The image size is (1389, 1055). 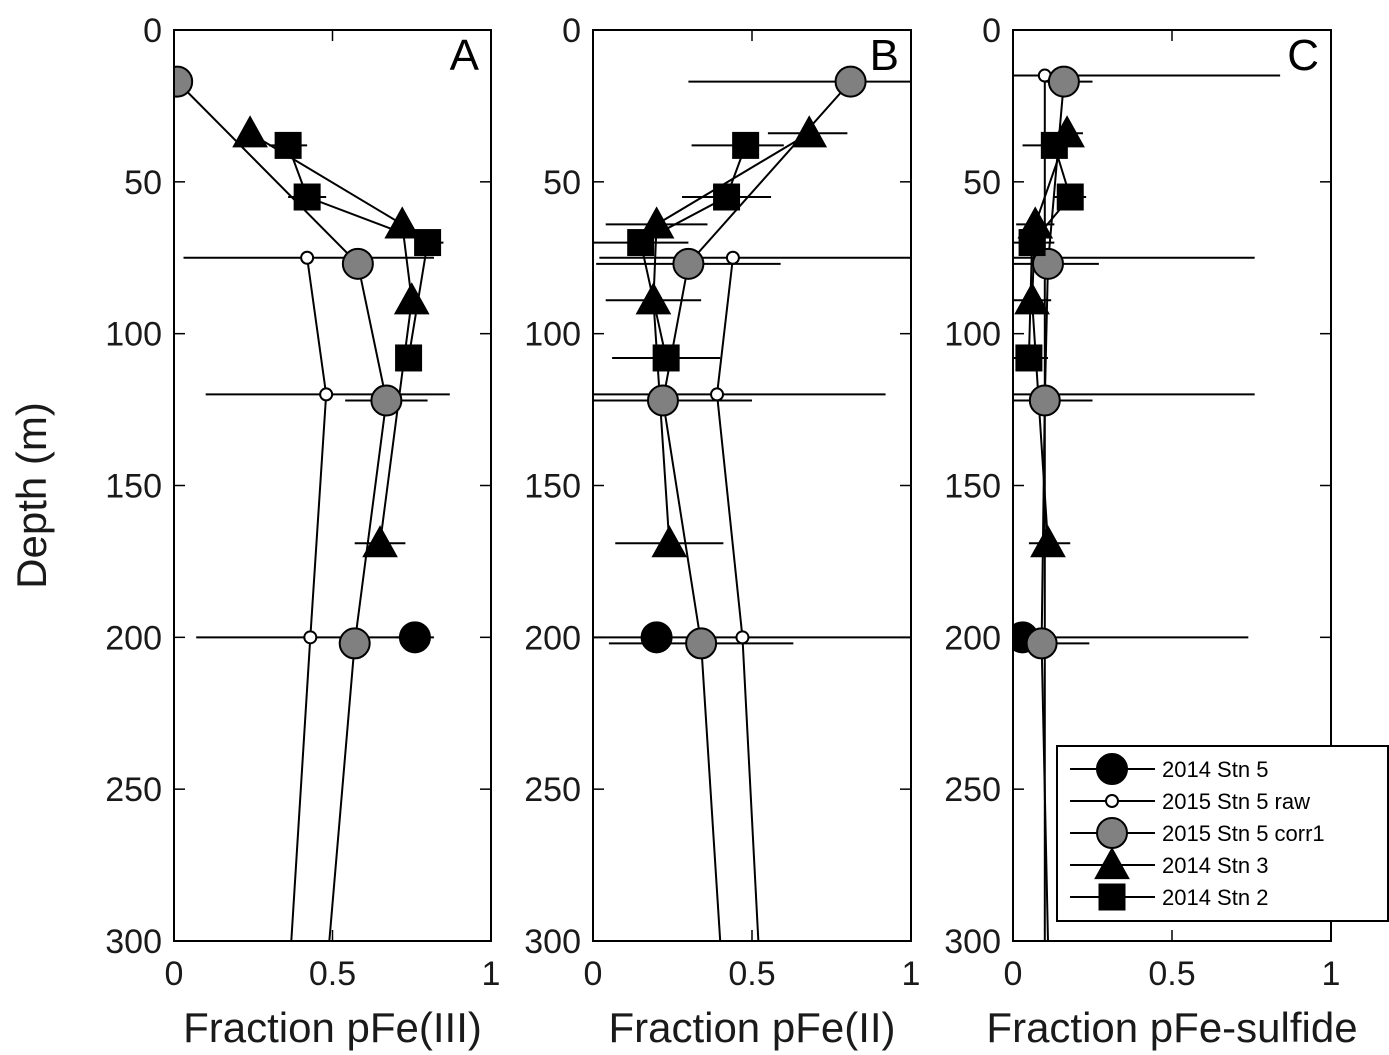 What do you see at coordinates (1215, 769) in the screenshot?
I see `legend-label: 2014 Stn 5` at bounding box center [1215, 769].